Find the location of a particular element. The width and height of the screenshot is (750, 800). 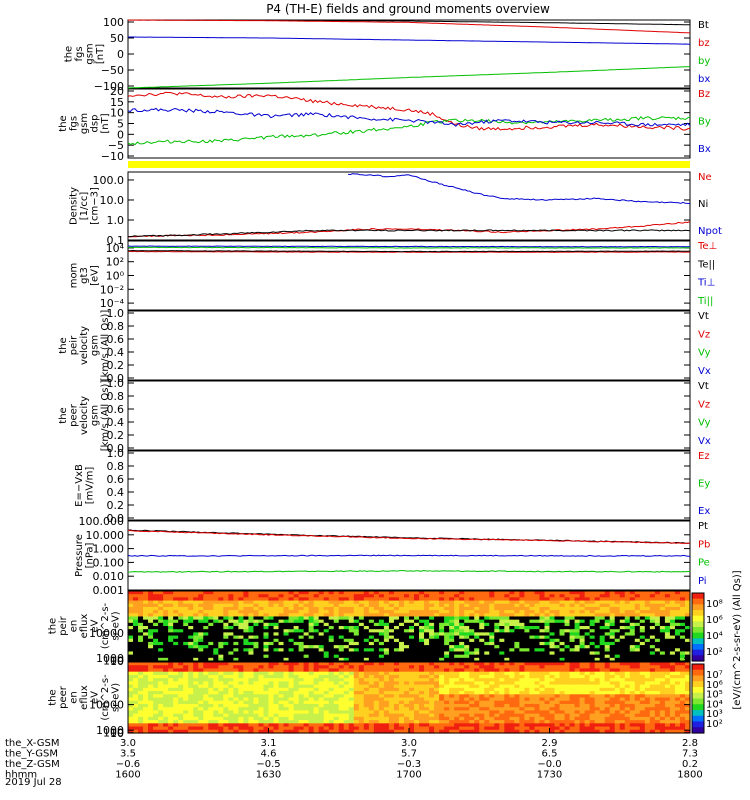

y-tick-label: 0.8 is located at coordinates (116, 396).